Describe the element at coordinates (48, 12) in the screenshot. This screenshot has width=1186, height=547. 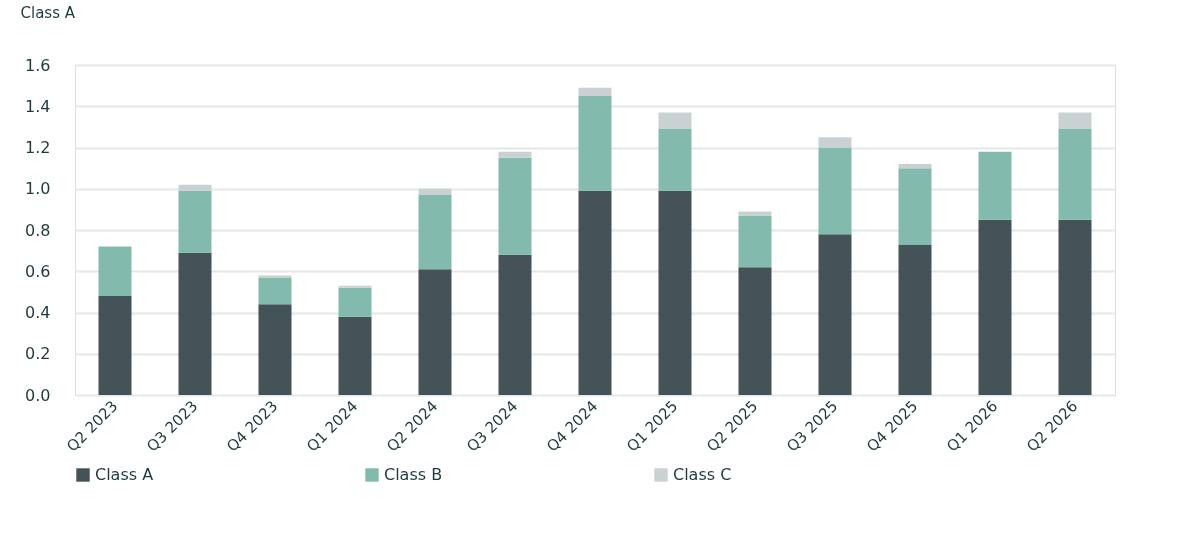
I see `y-axis-title: Class A` at that location.